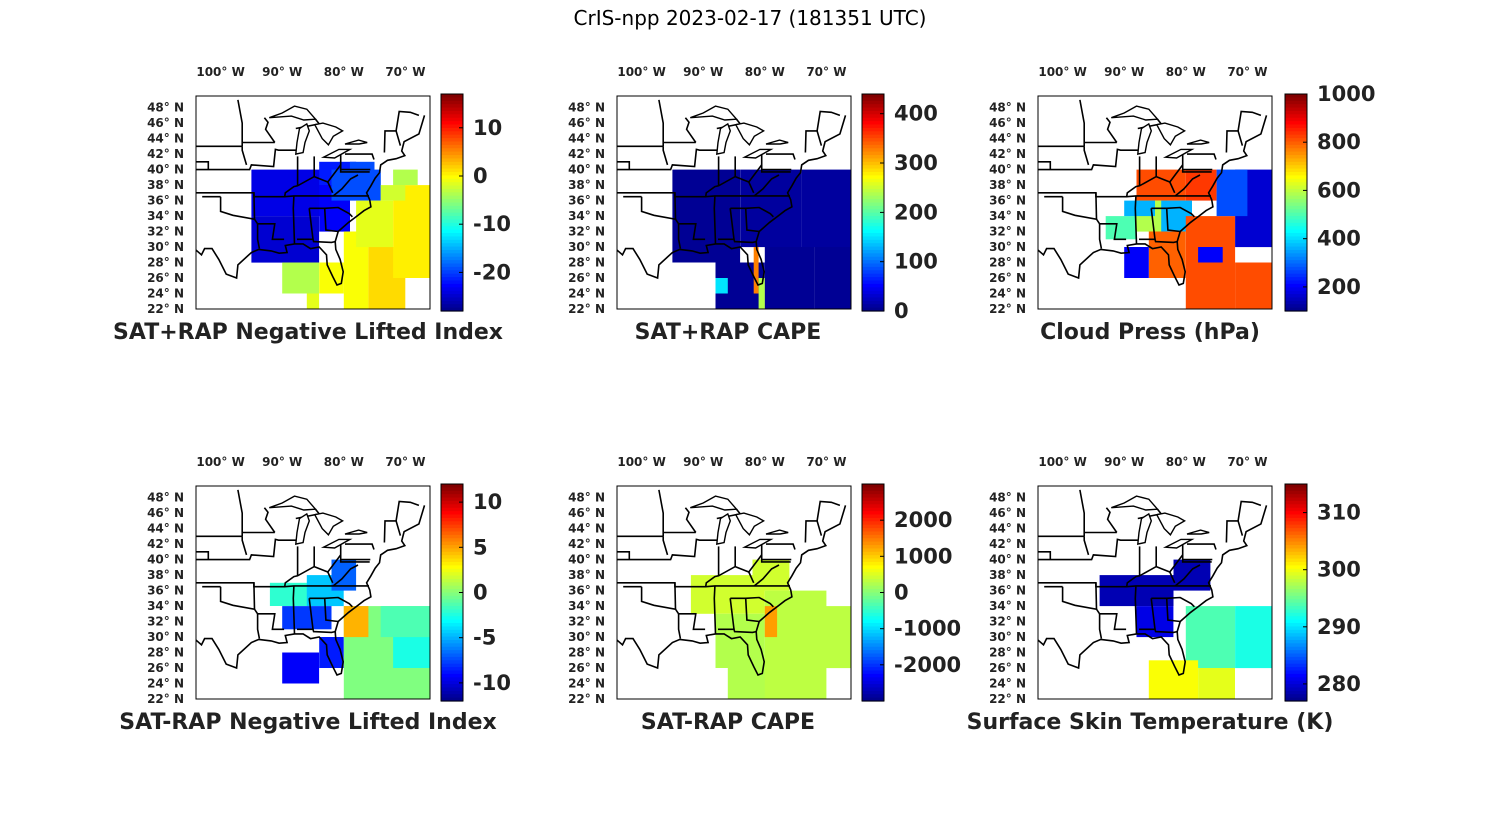 This screenshot has width=1500, height=825. I want to click on lon-tick-label: 100° W, so click(220, 72).